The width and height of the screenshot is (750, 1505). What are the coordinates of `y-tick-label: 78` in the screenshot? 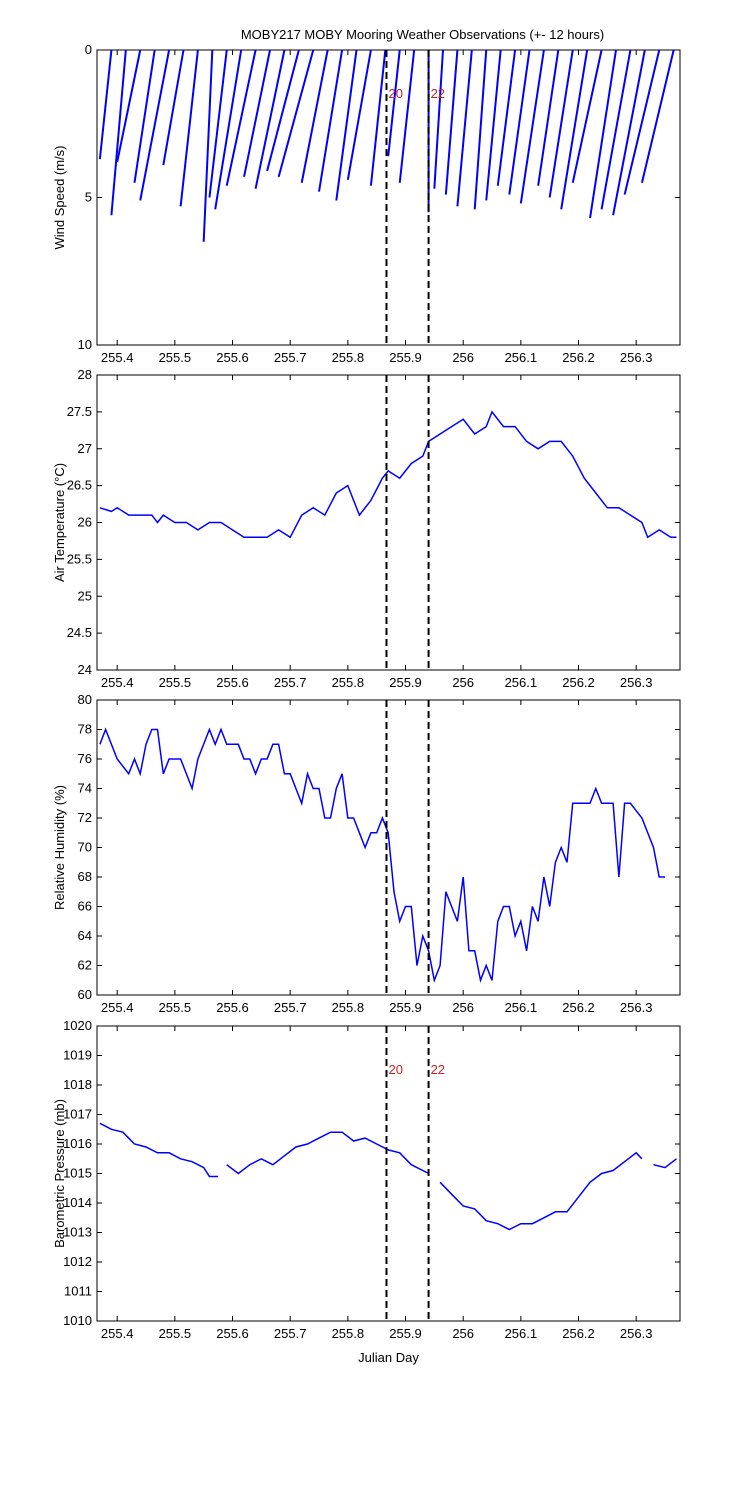 It's located at (85, 729).